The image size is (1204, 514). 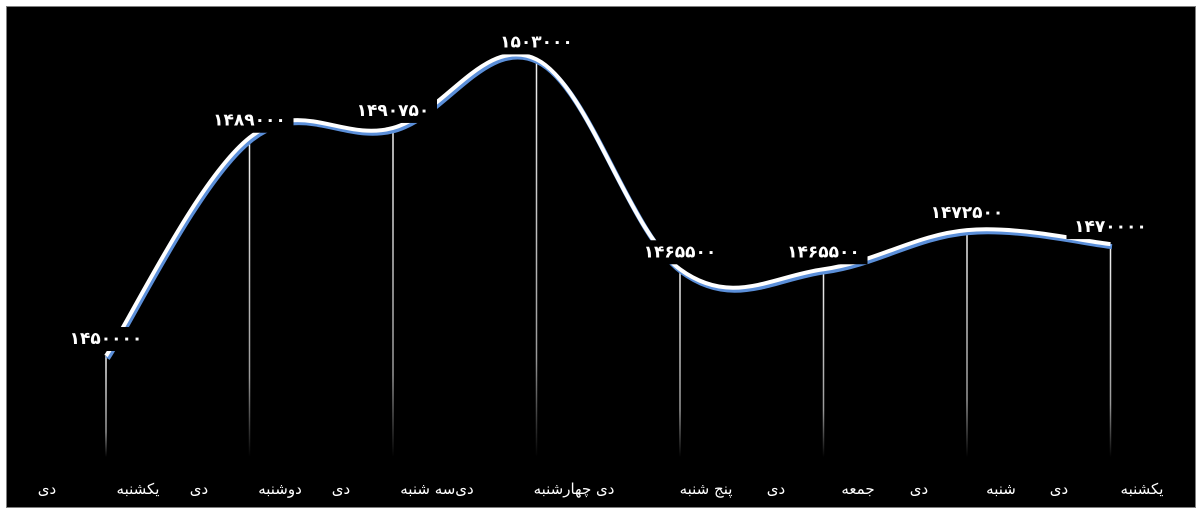 I want to click on data-label-text: ۱۴۵۰۰۰۰, so click(x=106, y=339).